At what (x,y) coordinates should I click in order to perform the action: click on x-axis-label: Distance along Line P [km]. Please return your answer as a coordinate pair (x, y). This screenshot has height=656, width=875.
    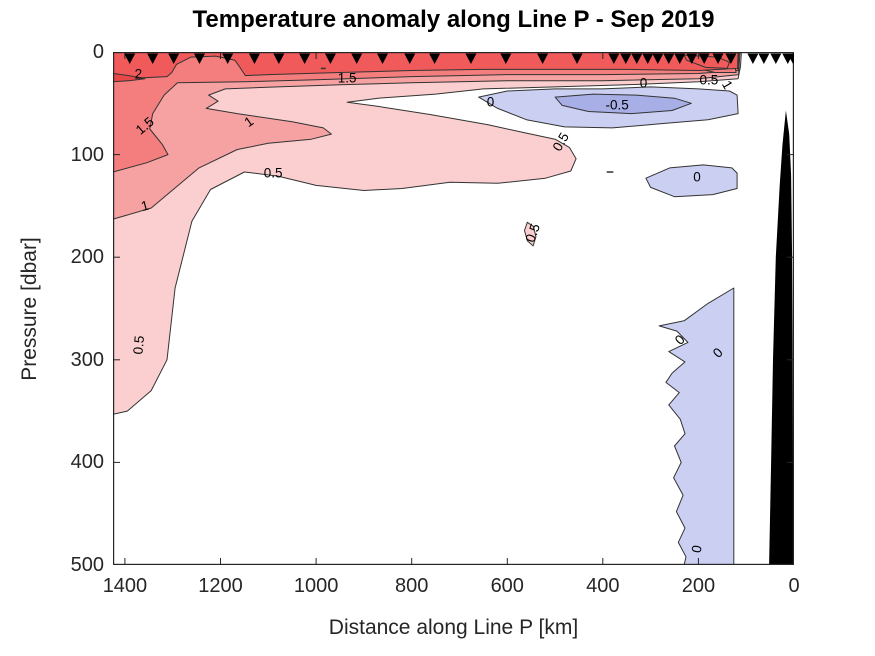
    Looking at the image, I should click on (453, 627).